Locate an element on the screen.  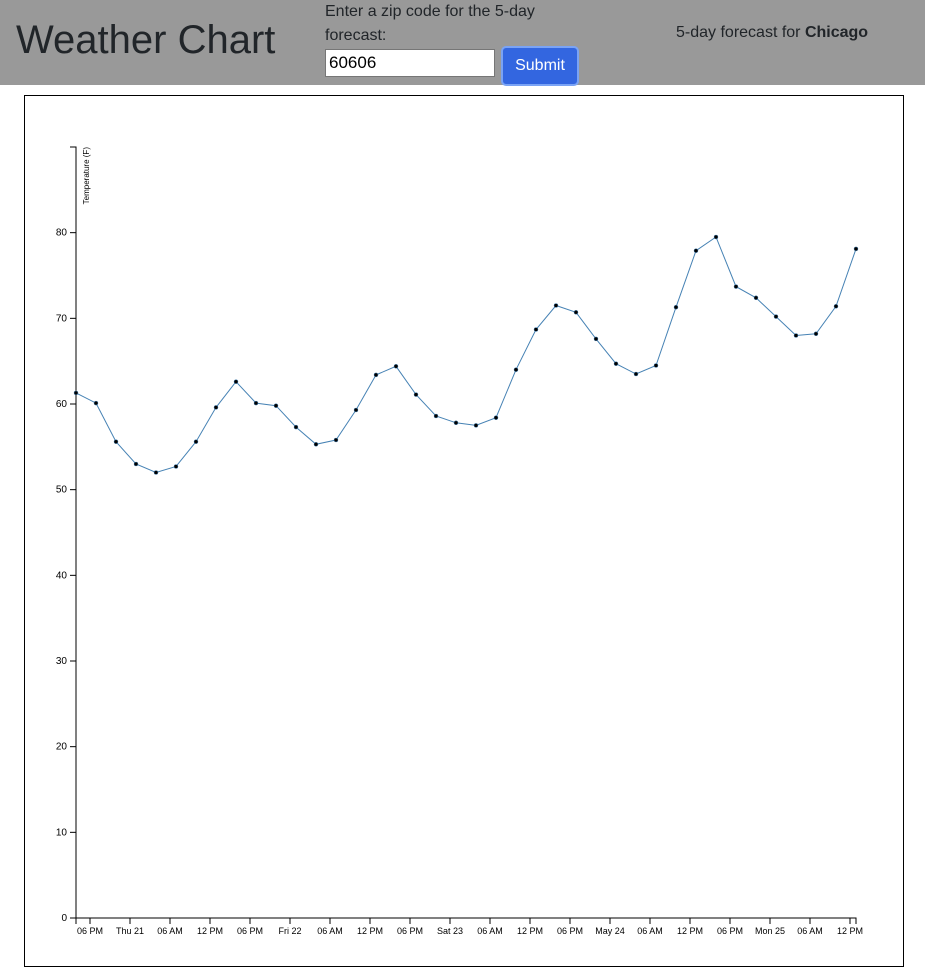
y-tick-label: 60 is located at coordinates (62, 404).